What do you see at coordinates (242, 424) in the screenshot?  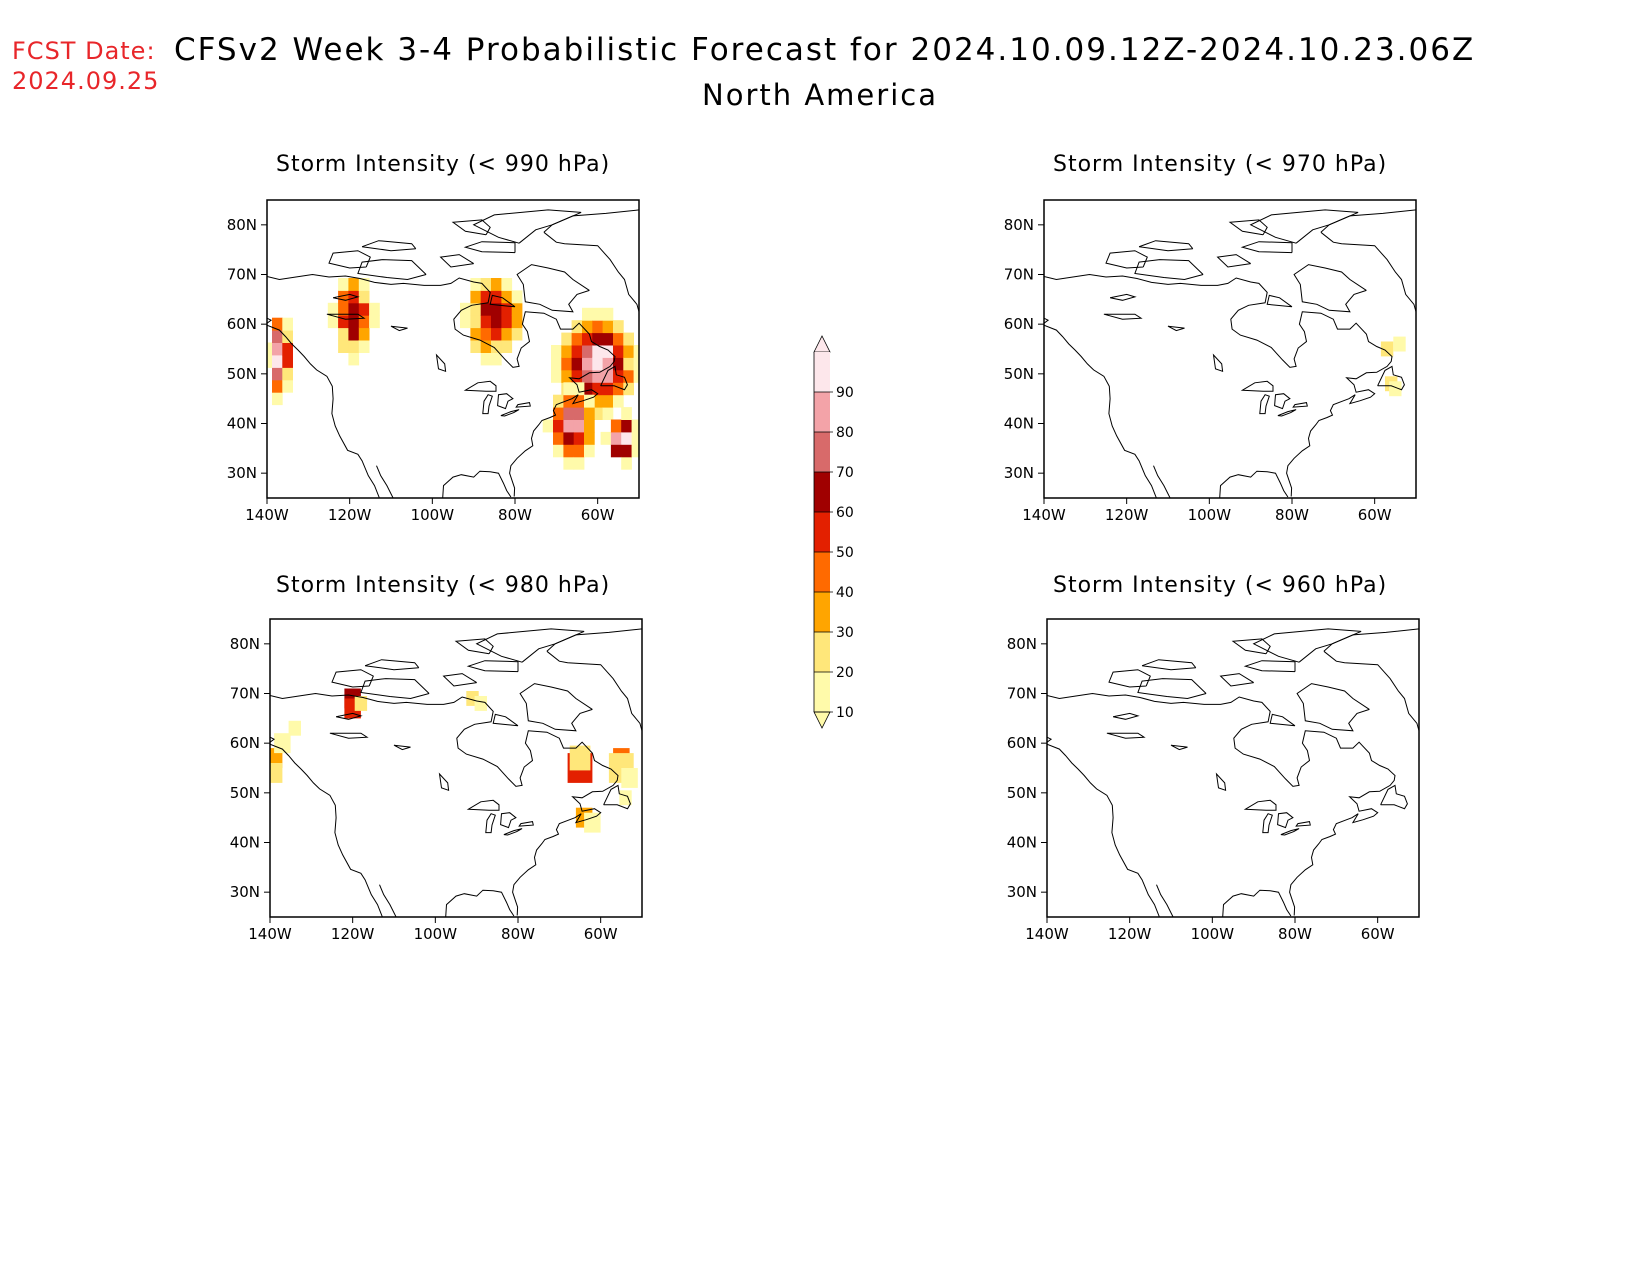 I see `lat-label: 40N` at bounding box center [242, 424].